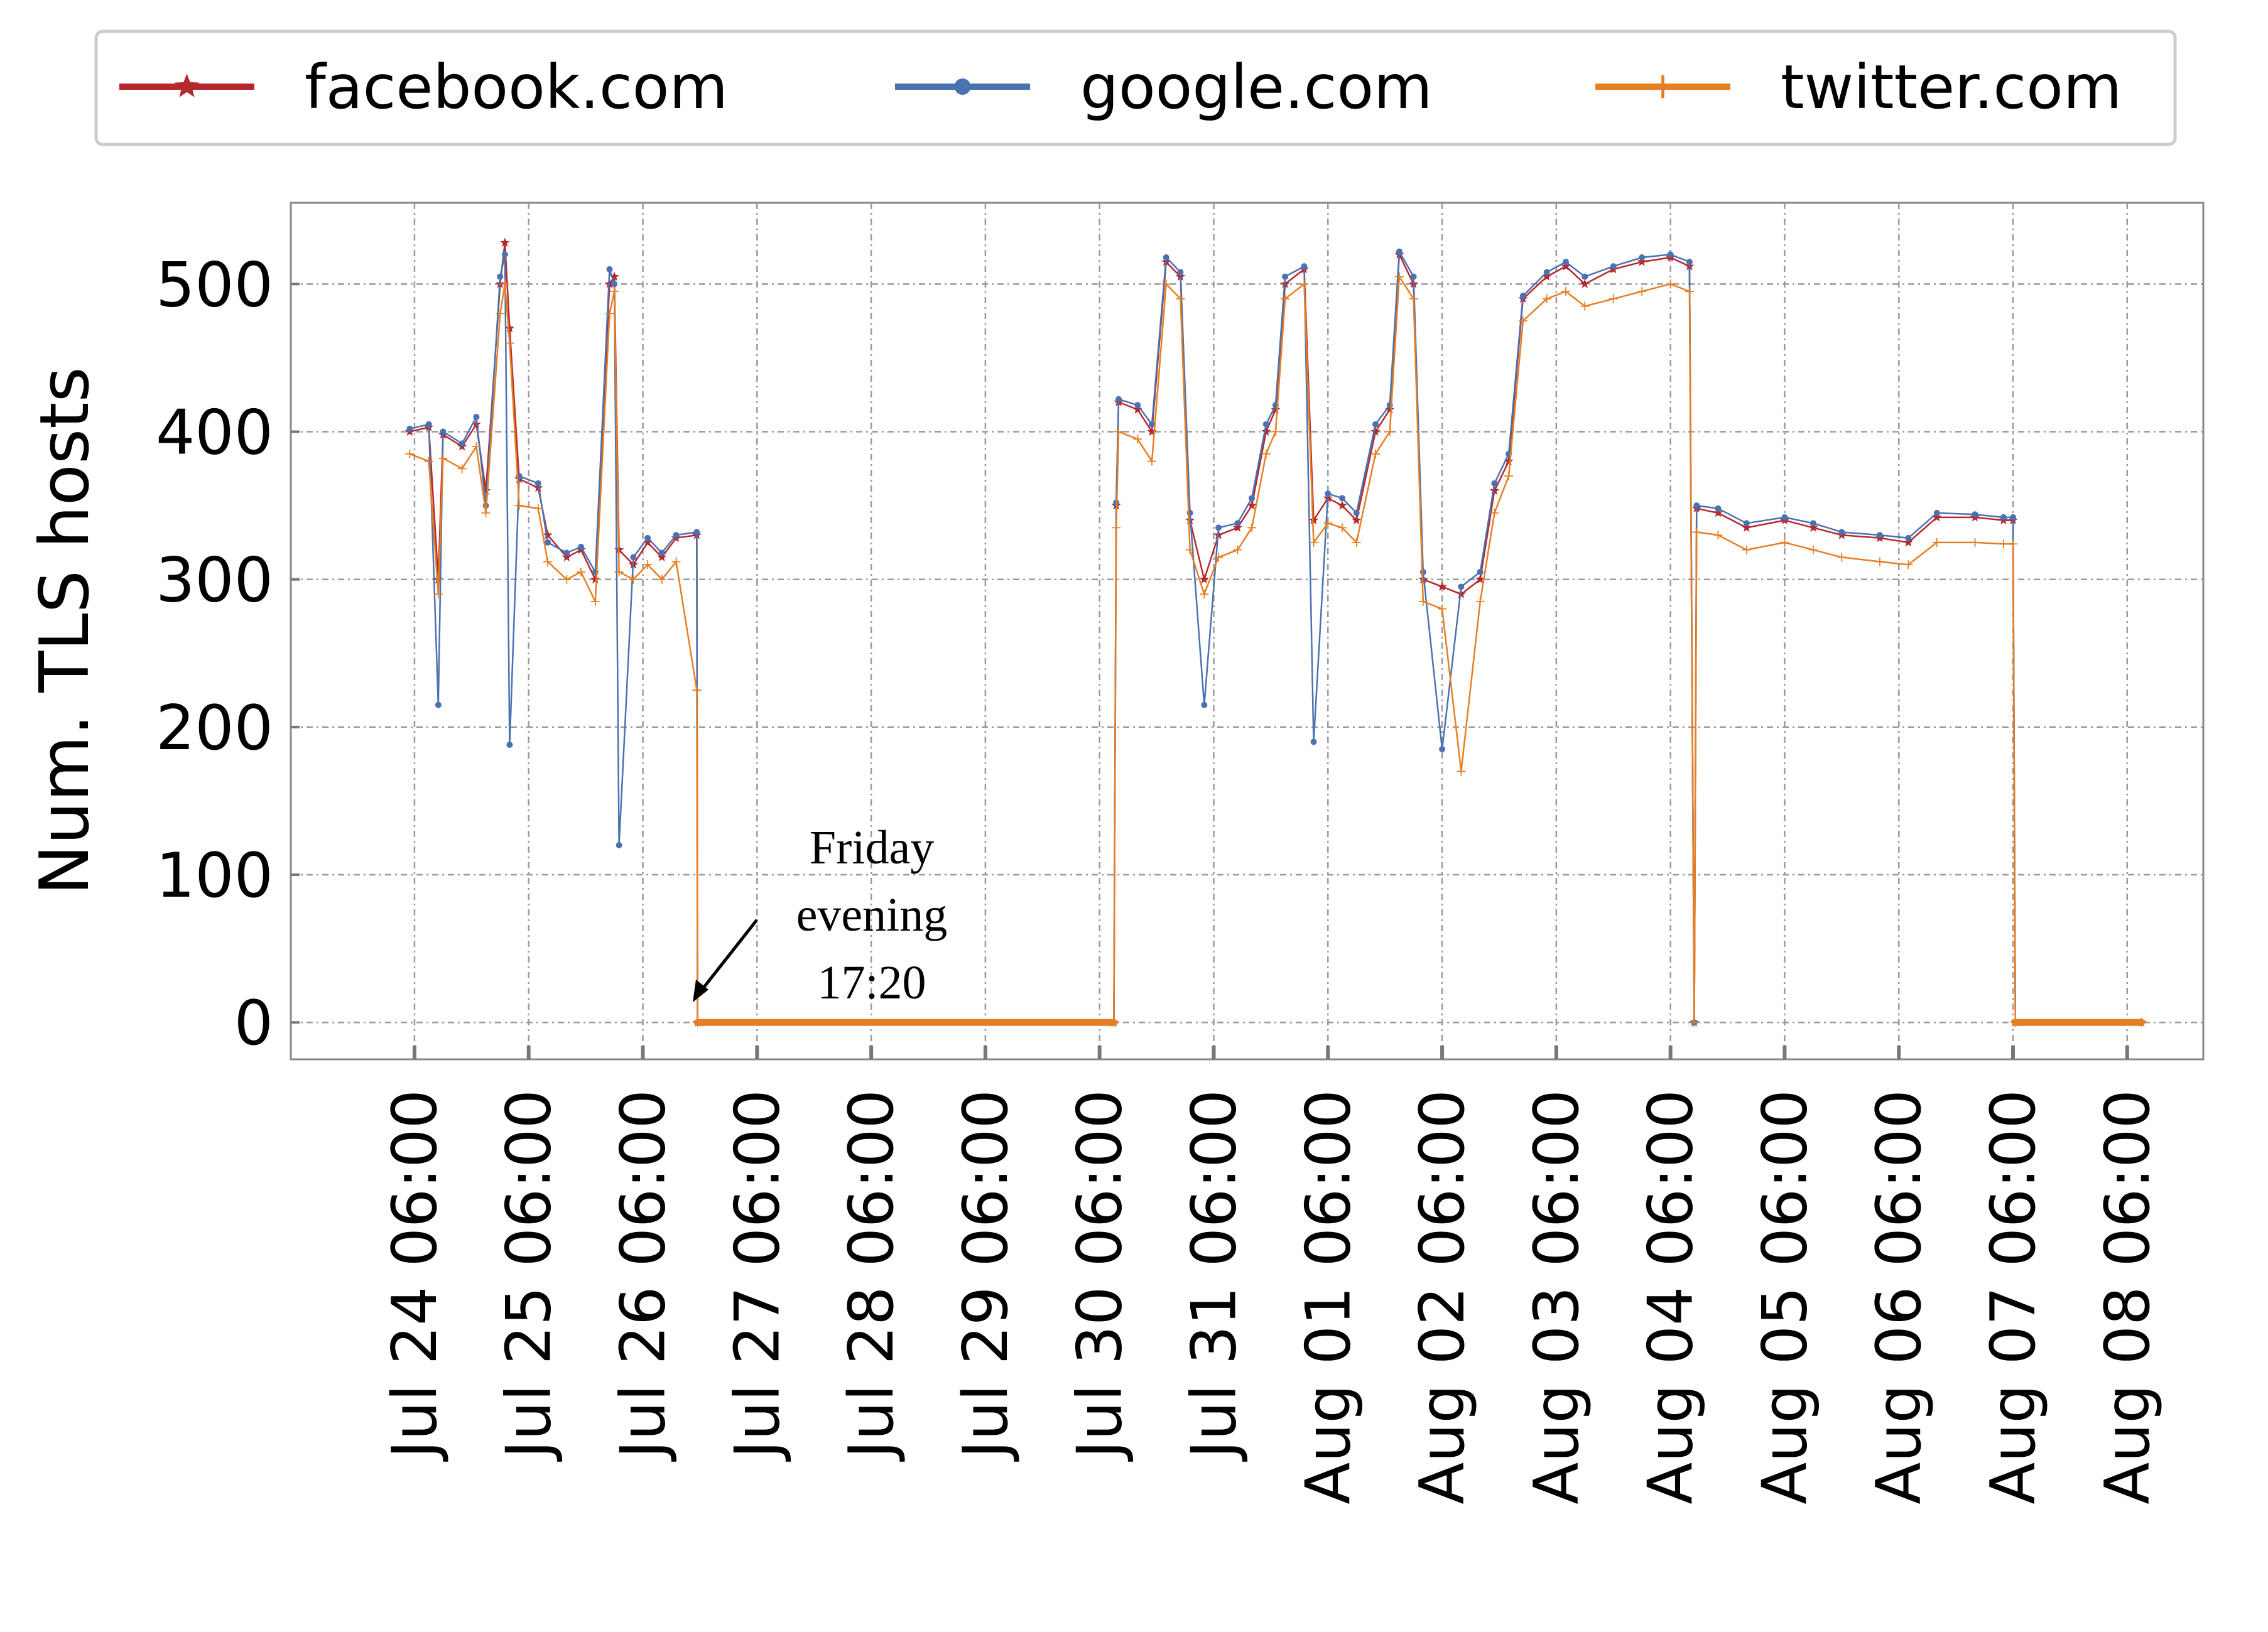 This screenshot has height=1632, width=2268. What do you see at coordinates (254, 1024) in the screenshot?
I see `y-tick-label: 0` at bounding box center [254, 1024].